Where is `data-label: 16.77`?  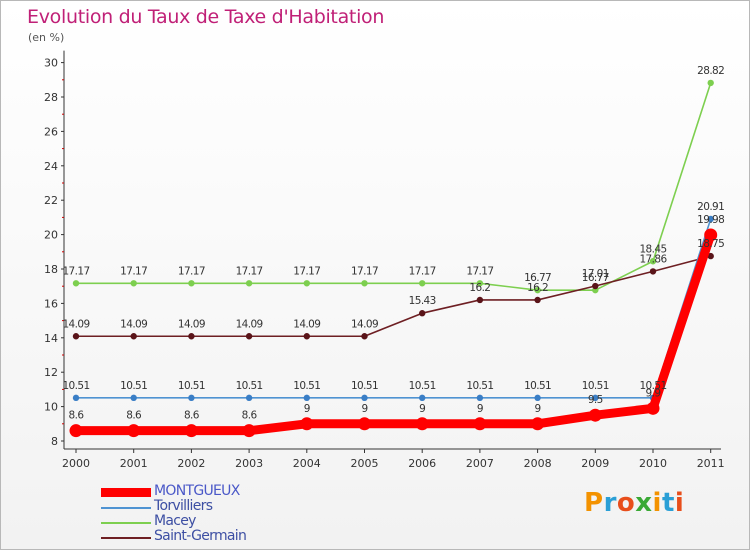 data-label: 16.77 is located at coordinates (537, 278).